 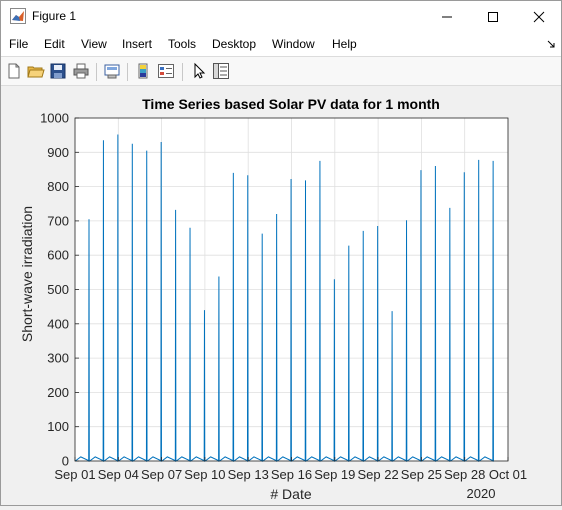 I want to click on maximize-button, so click(x=493, y=16).